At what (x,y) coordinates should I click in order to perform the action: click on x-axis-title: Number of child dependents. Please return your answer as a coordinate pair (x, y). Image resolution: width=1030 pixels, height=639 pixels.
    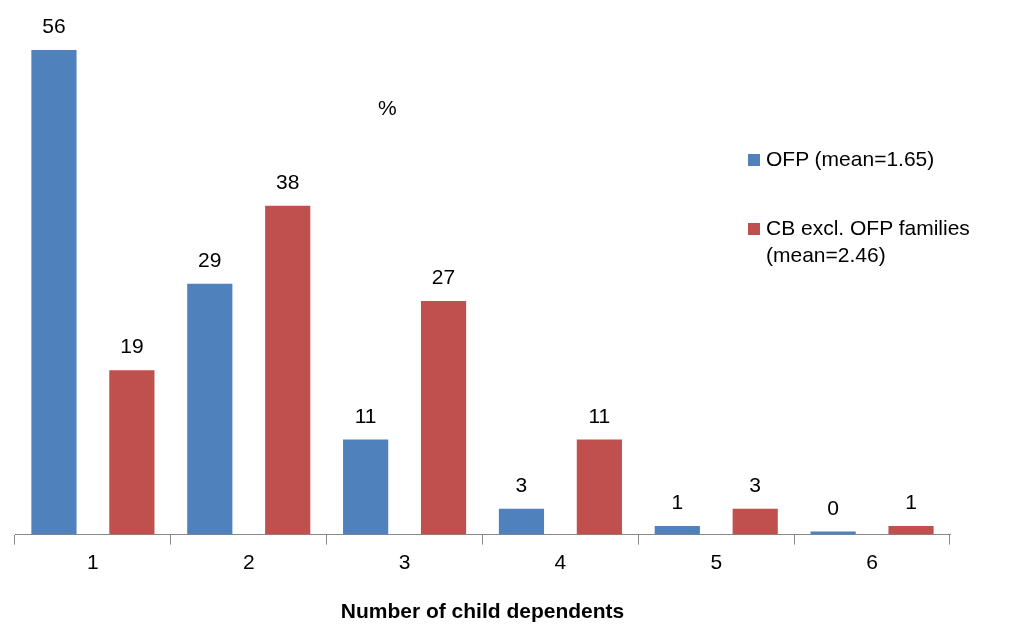
    Looking at the image, I should click on (482, 611).